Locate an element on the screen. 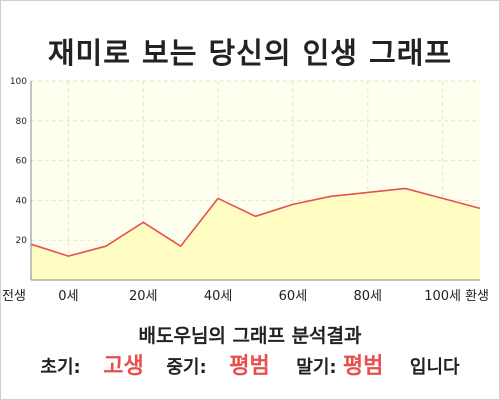 Image resolution: width=500 pixels, height=400 pixels. y-tick-label: 20 is located at coordinates (22, 241).